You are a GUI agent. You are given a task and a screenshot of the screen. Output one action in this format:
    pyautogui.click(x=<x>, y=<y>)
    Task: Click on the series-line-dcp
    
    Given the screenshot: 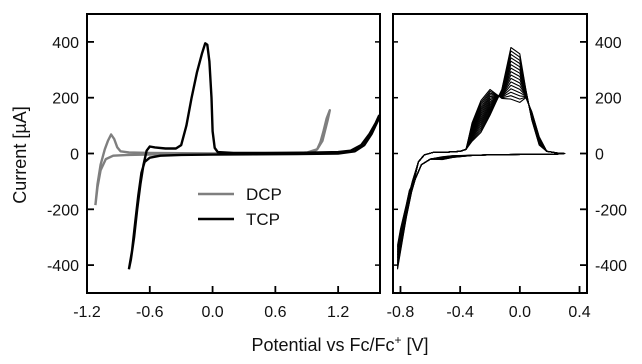 What is the action you would take?
    pyautogui.click(x=212, y=157)
    